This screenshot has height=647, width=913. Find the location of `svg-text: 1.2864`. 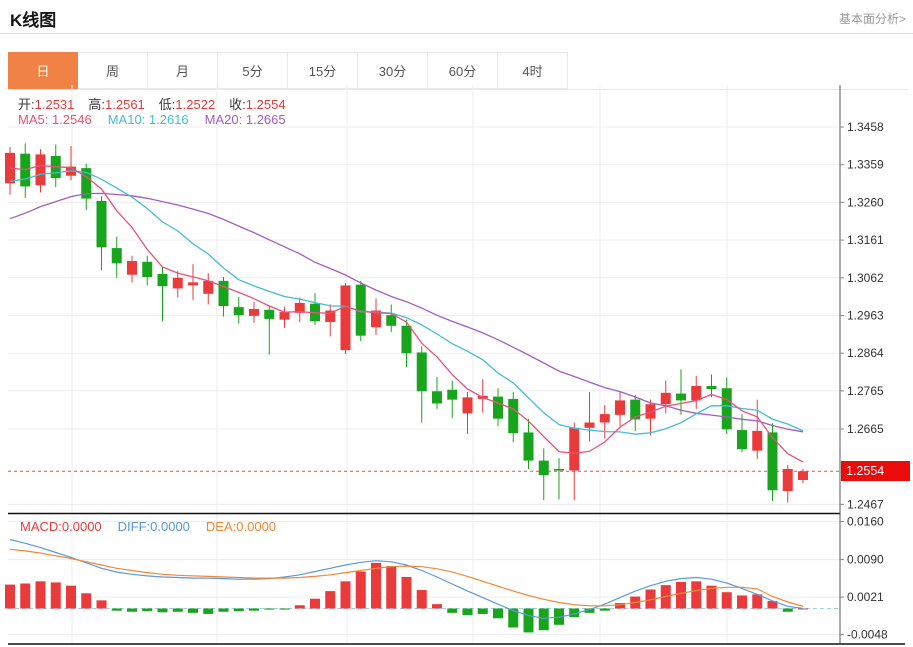

svg-text: 1.2864 is located at coordinates (865, 353).